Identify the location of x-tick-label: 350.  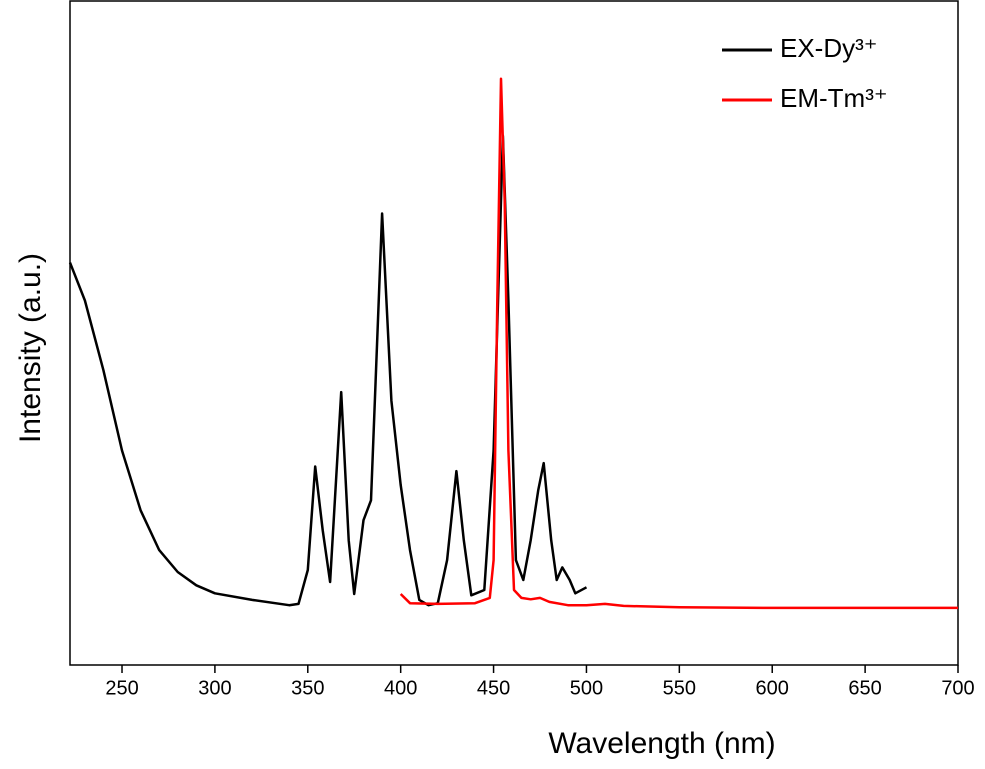
(307, 688).